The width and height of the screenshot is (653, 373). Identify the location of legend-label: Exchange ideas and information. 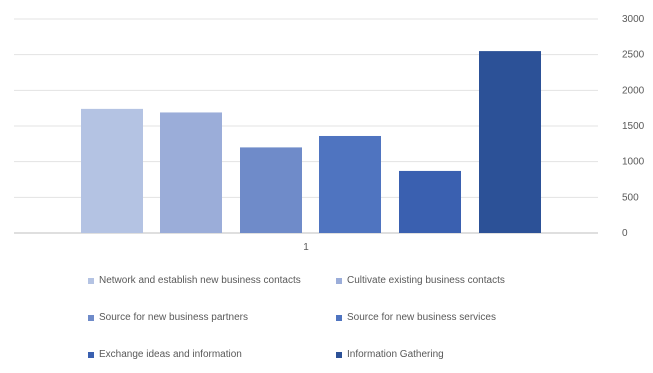
(170, 354).